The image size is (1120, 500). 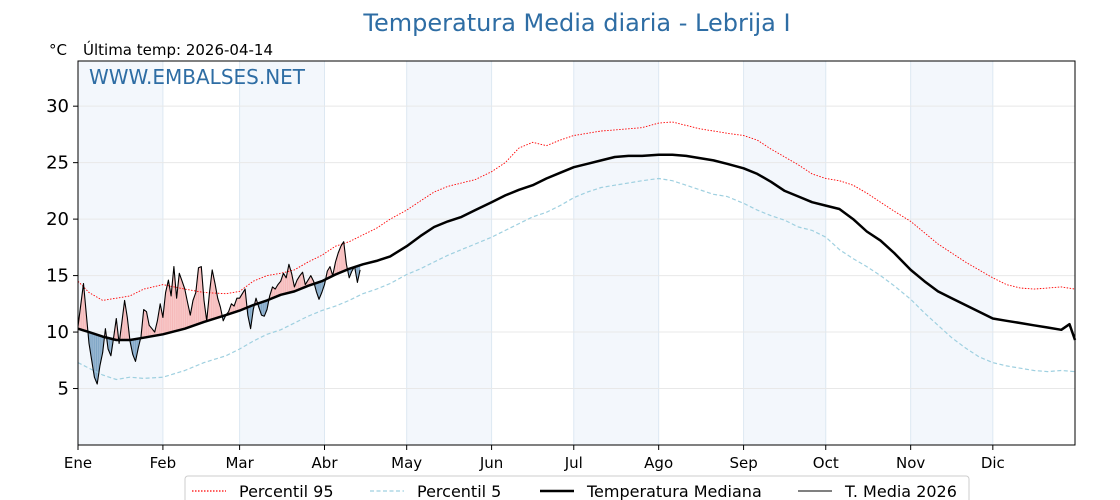 I want to click on y-tick-label: 30, so click(x=57, y=106).